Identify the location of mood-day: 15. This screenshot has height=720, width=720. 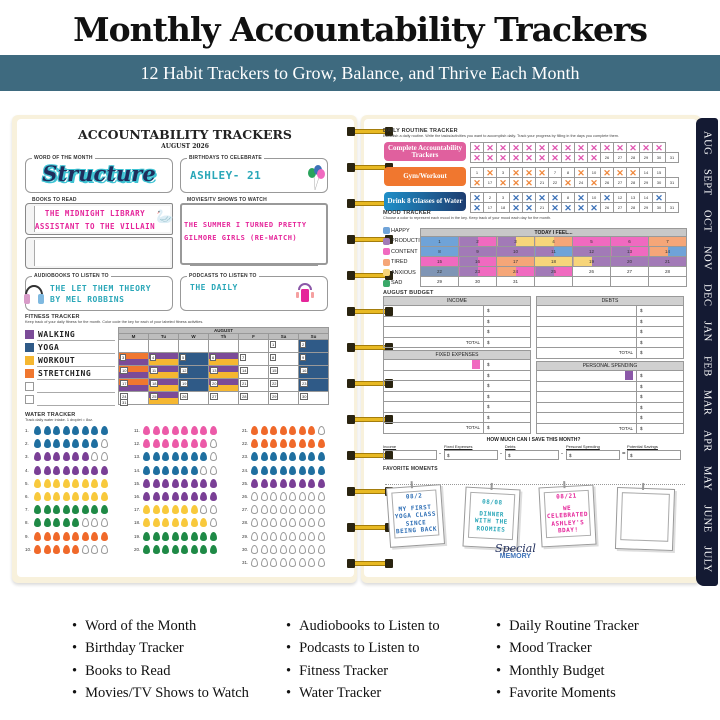
(439, 261).